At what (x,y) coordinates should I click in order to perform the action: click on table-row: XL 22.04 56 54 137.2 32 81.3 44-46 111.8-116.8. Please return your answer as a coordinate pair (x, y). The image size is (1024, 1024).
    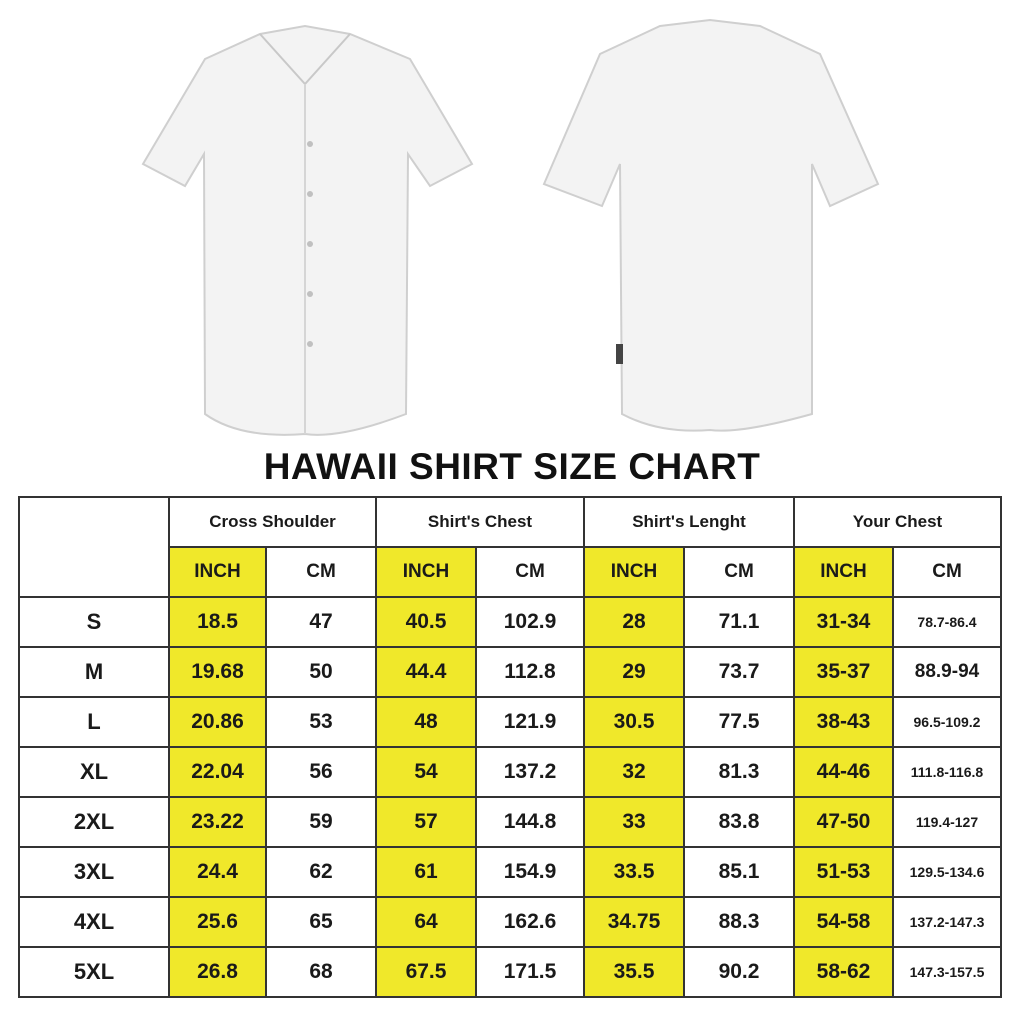
    Looking at the image, I should click on (510, 772).